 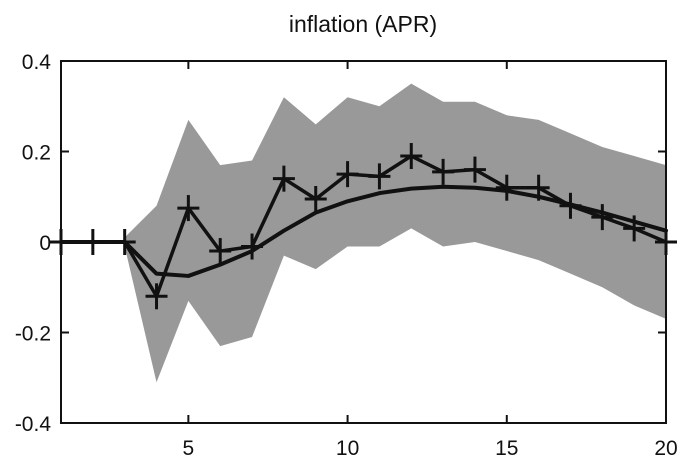 I want to click on x-tick-label: 5, so click(x=189, y=448).